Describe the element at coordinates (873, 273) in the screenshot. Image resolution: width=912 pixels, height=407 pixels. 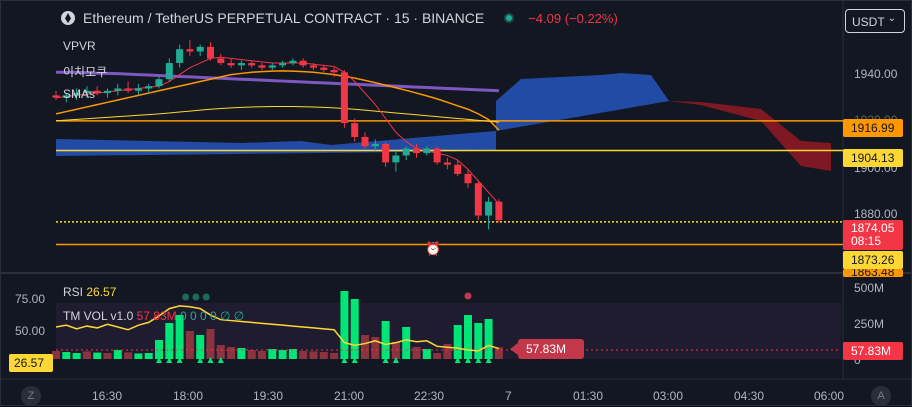
I see `level-tag-partial: 1863.48` at that location.